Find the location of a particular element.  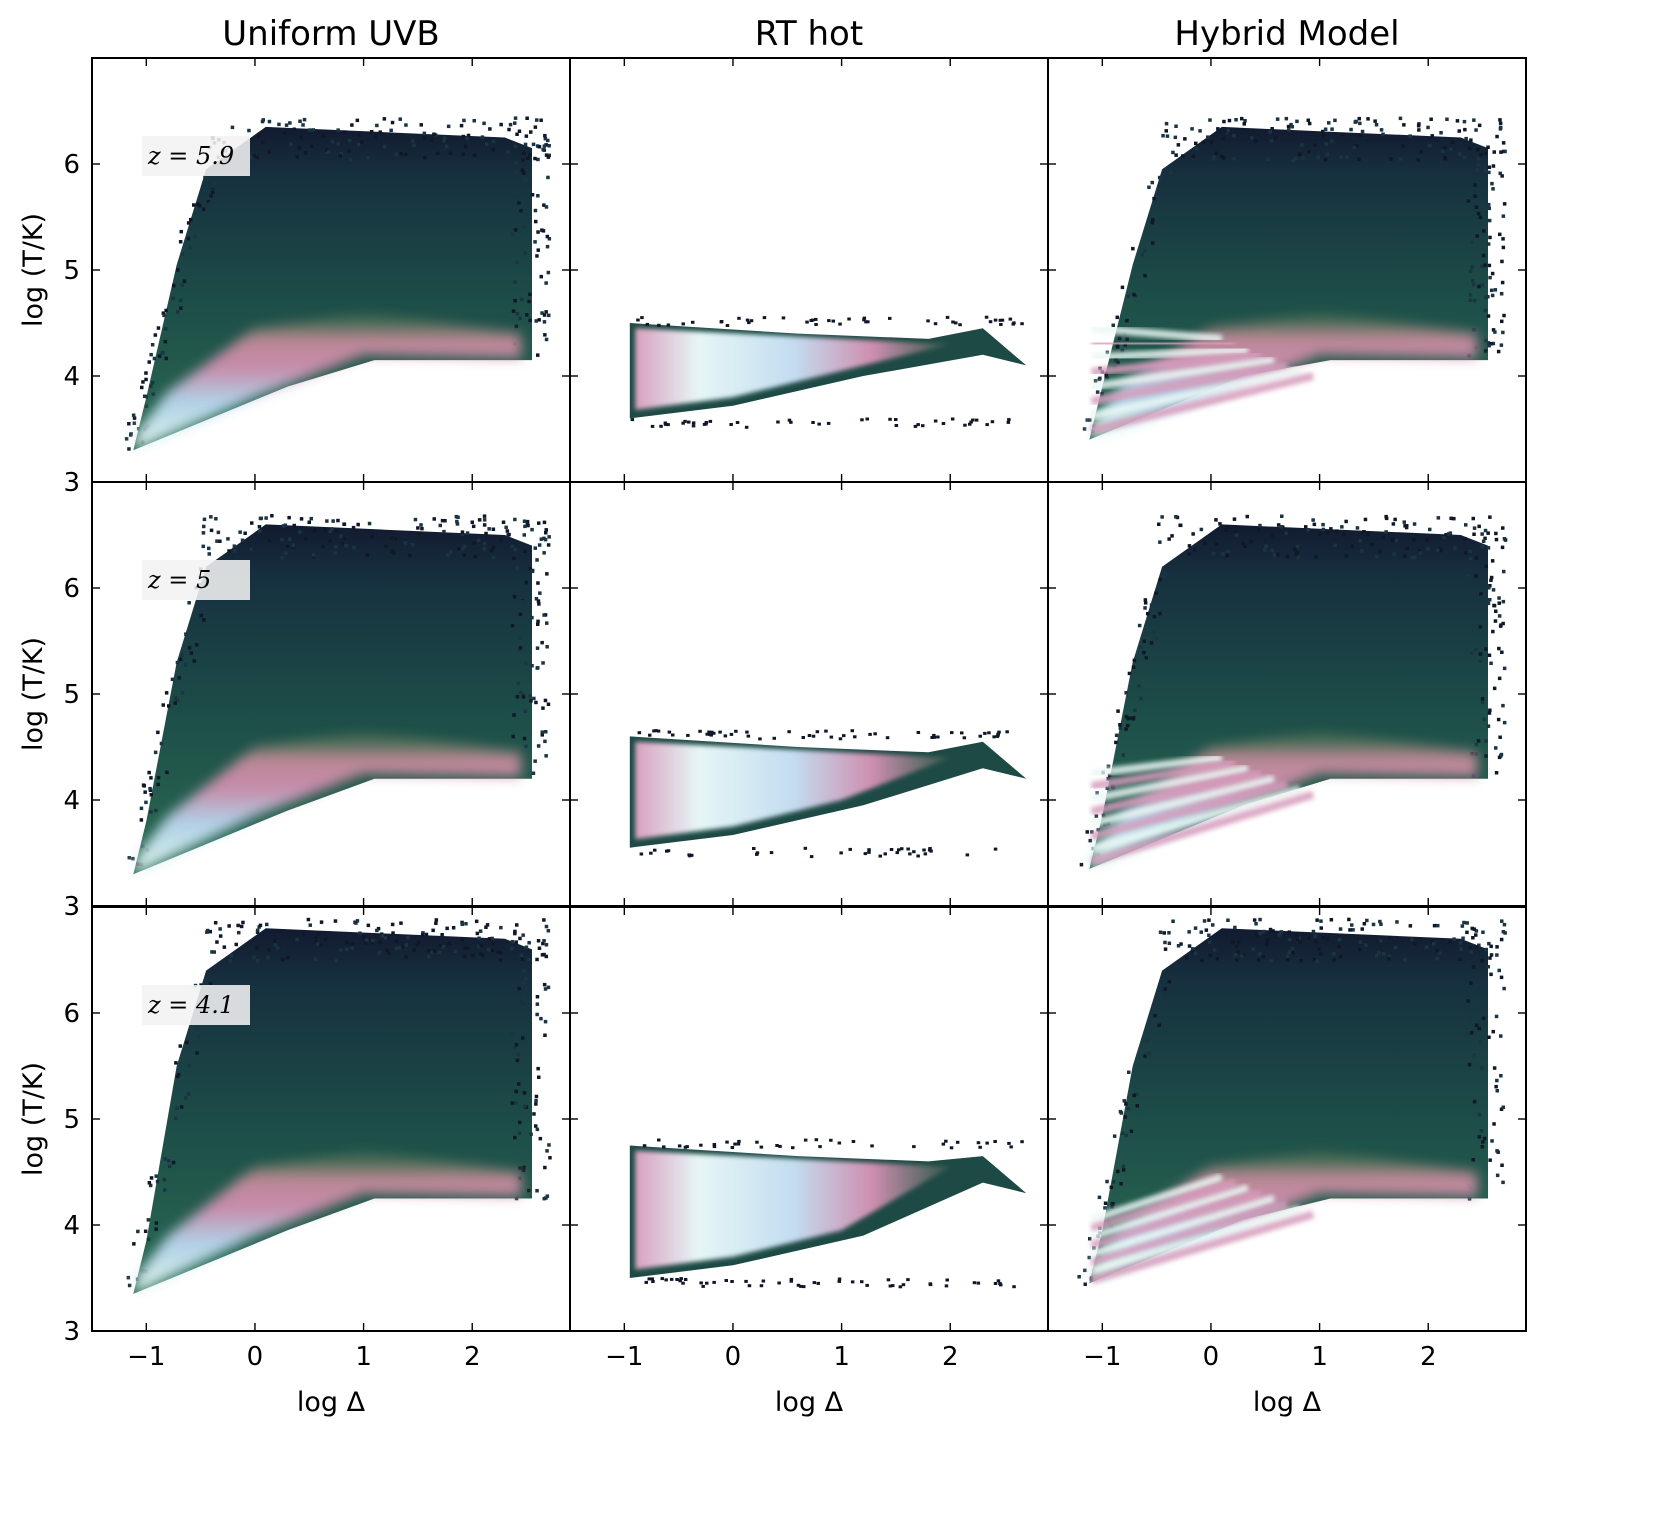

density-ridge is located at coordinates (328, 381).